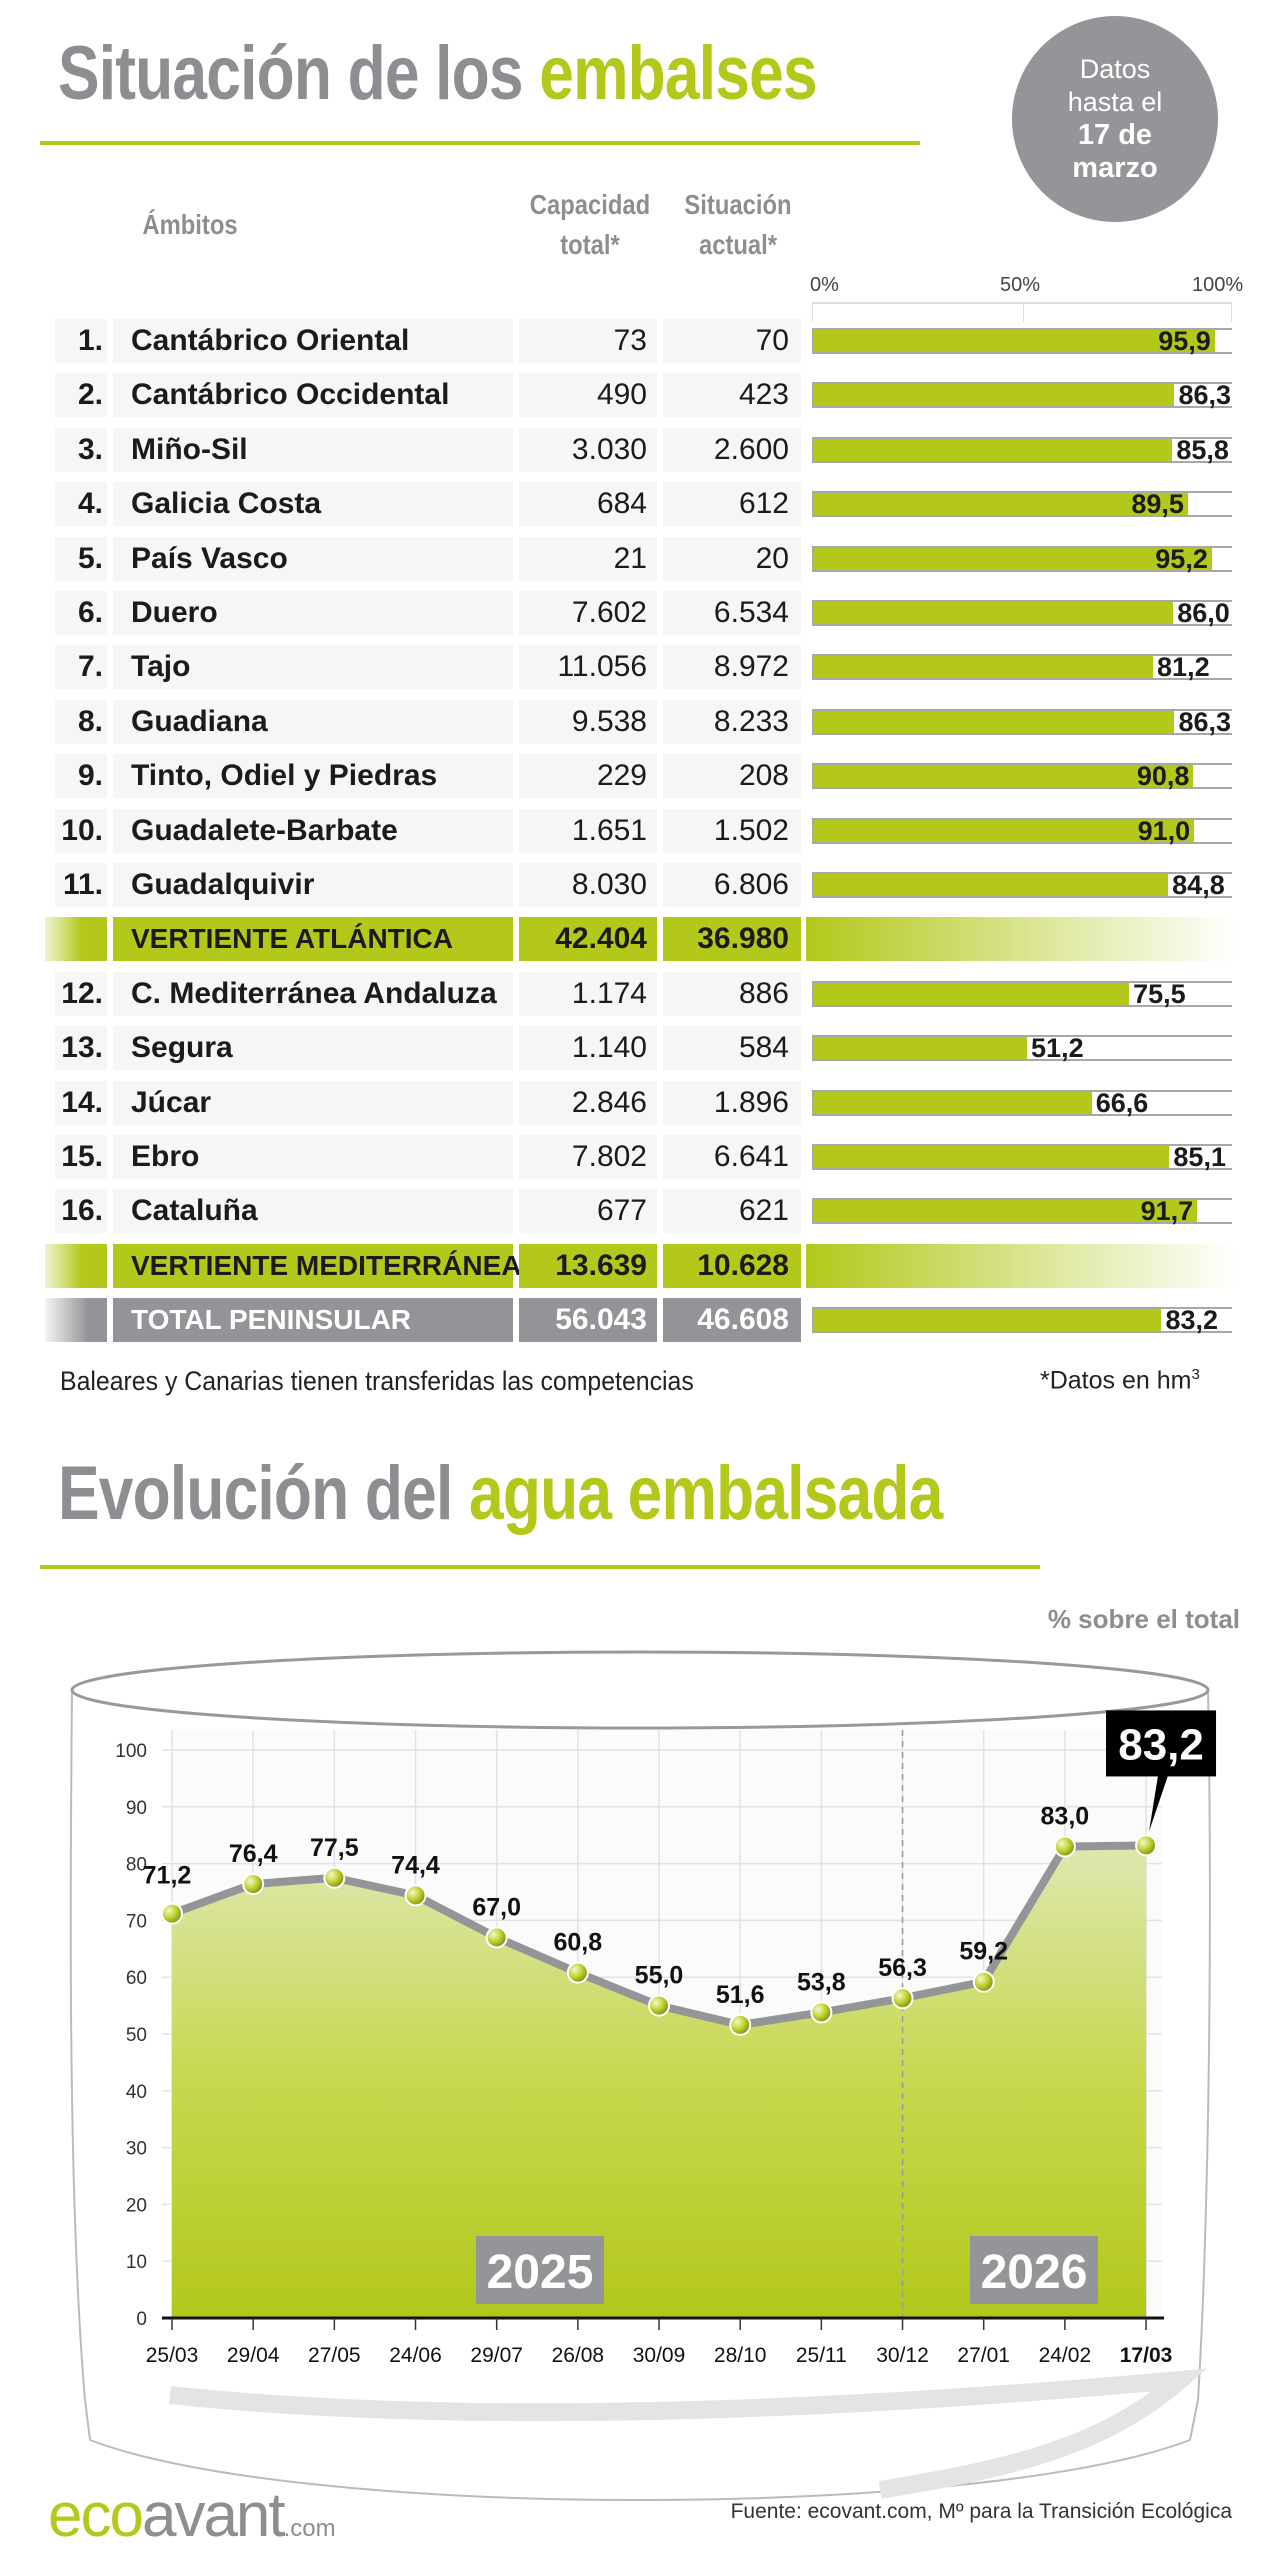  What do you see at coordinates (136, 1865) in the screenshot?
I see `y-tick-label: 80` at bounding box center [136, 1865].